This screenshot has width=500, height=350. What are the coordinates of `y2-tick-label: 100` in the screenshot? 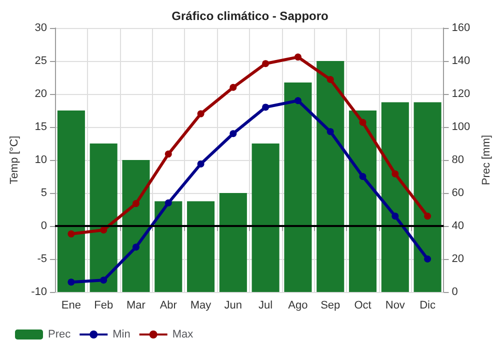 It's located at (461, 127).